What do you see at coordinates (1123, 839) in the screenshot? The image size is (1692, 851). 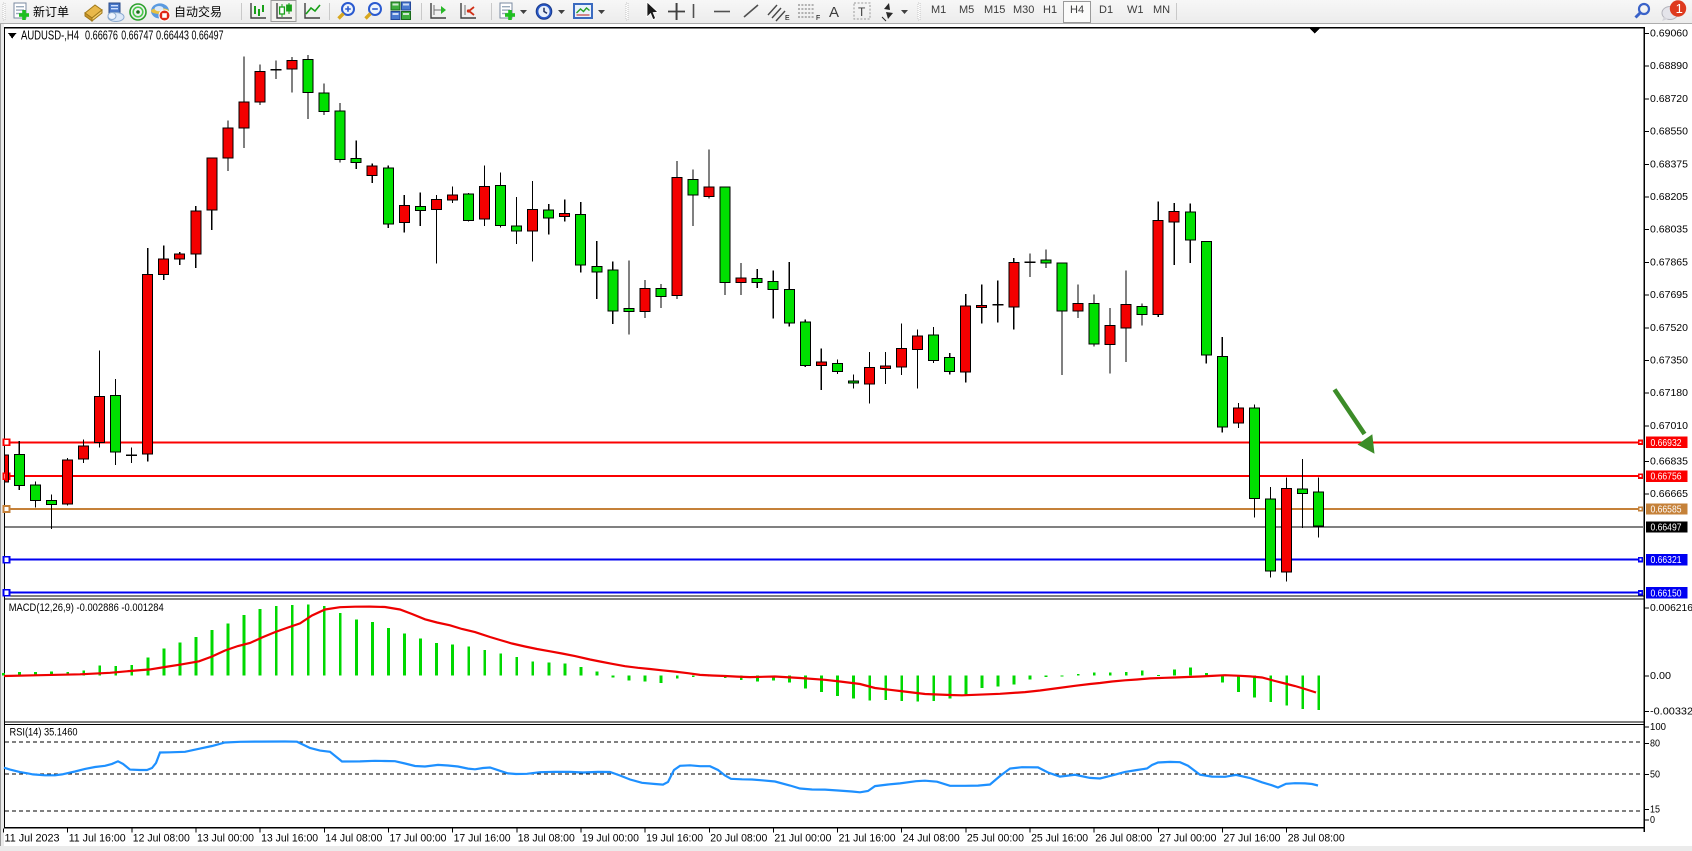 I see `svg-text: 26 Jul 08:00` at bounding box center [1123, 839].